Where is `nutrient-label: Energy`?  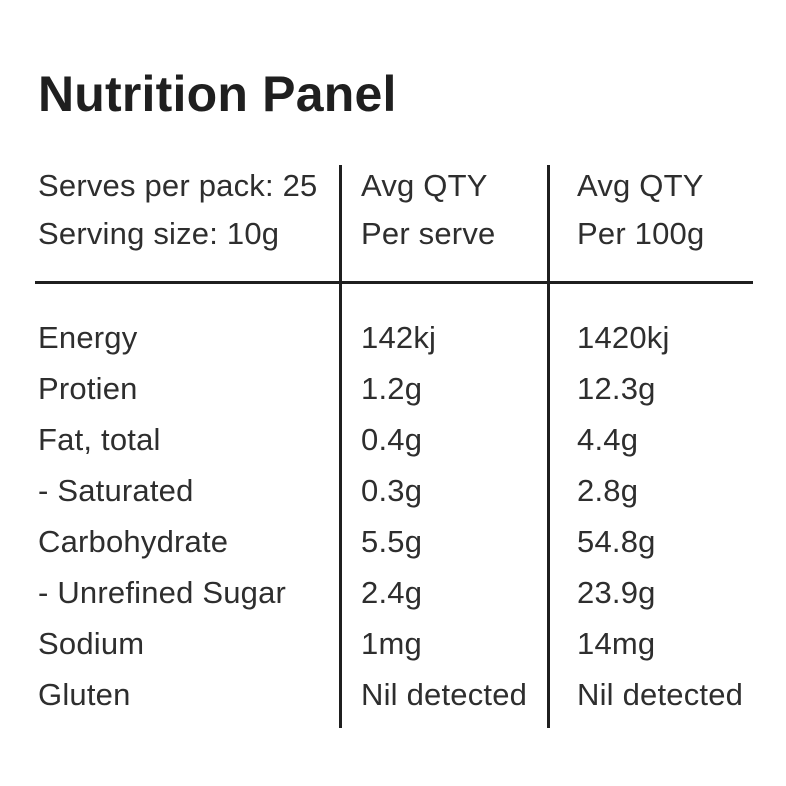 nutrient-label: Energy is located at coordinates (88, 337).